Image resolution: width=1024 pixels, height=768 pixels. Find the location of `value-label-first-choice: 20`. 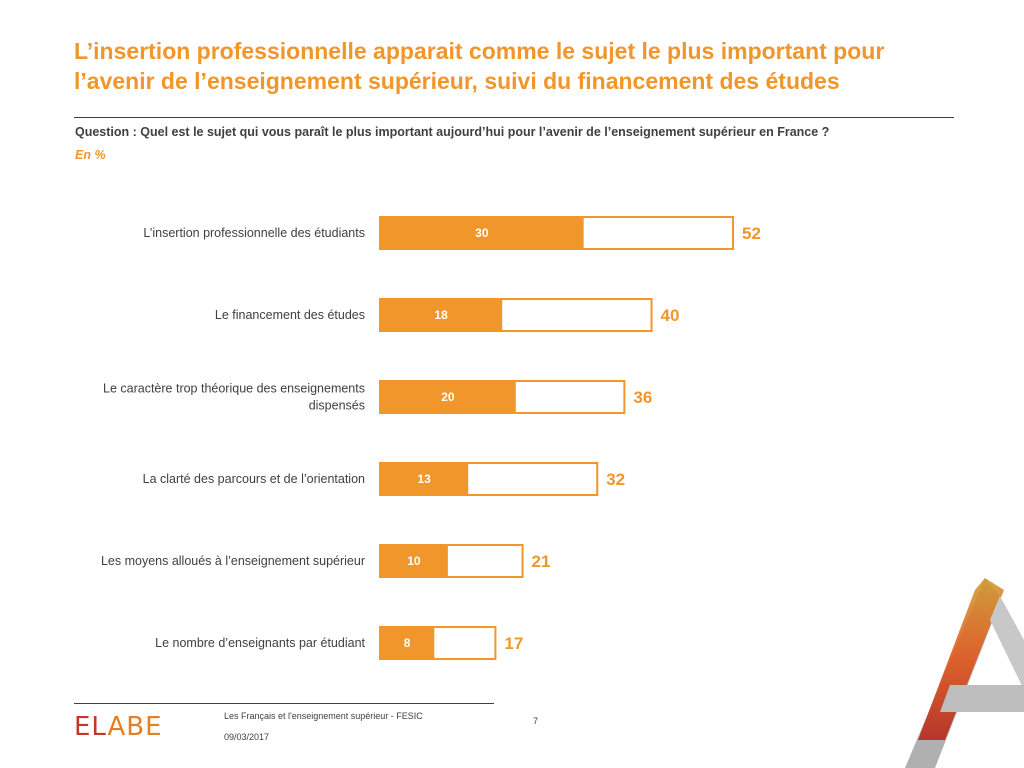

value-label-first-choice: 20 is located at coordinates (448, 397).